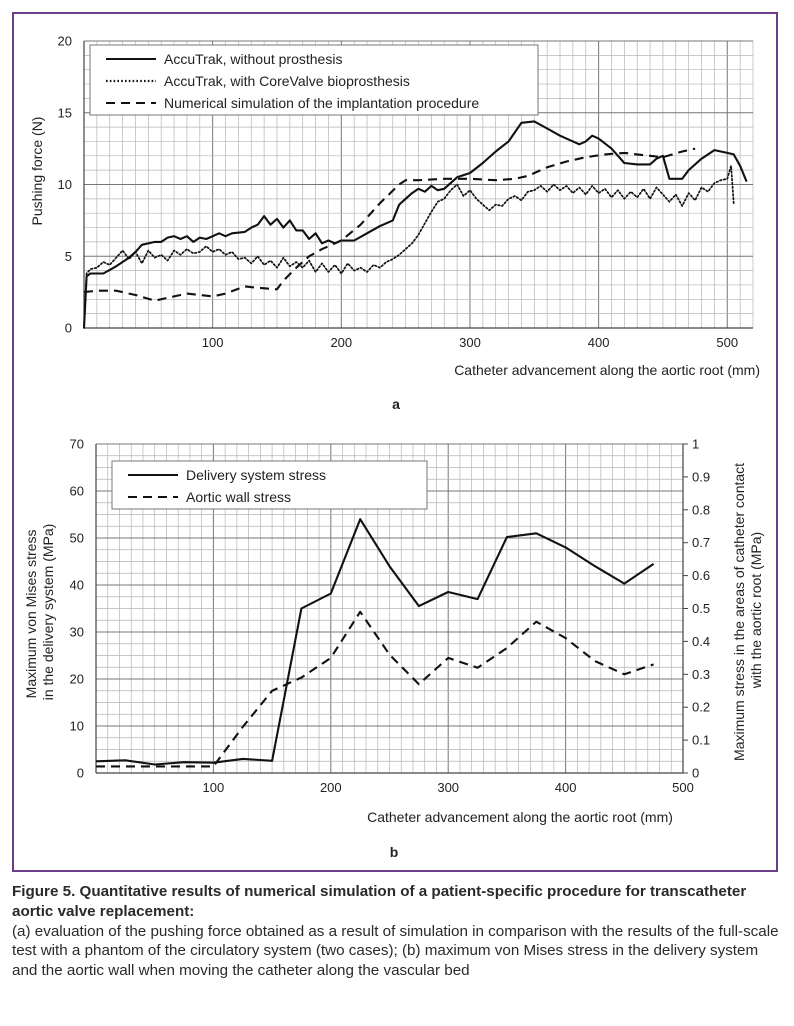  What do you see at coordinates (37, 171) in the screenshot?
I see `chart-a-y-axis-label: Pushing force (N)` at bounding box center [37, 171].